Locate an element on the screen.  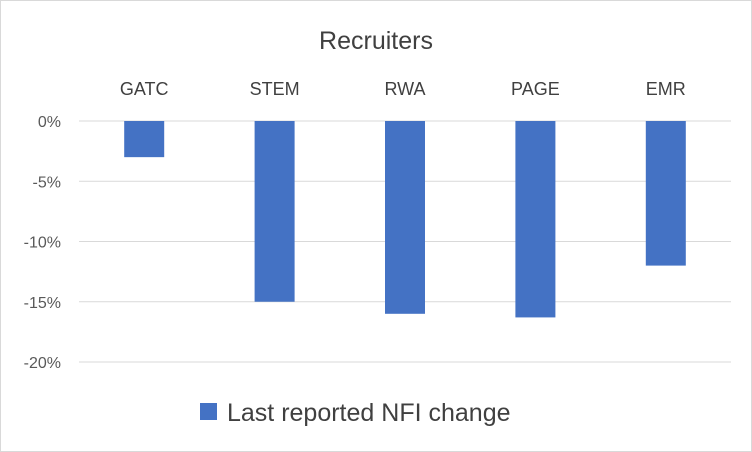
category-label: EMR is located at coordinates (666, 89).